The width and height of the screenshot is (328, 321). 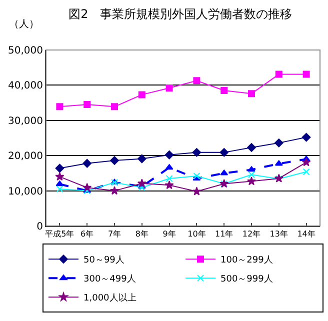 What do you see at coordinates (110, 279) in the screenshot?
I see `legend-label: 300～499人` at bounding box center [110, 279].